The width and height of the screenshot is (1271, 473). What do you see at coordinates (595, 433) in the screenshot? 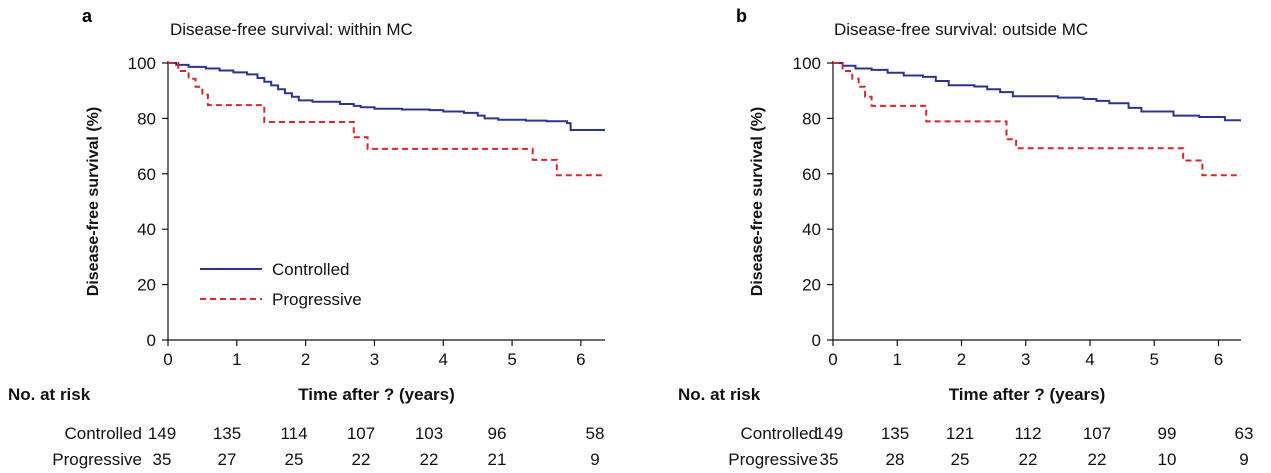
I see `risk-value: 58` at bounding box center [595, 433].